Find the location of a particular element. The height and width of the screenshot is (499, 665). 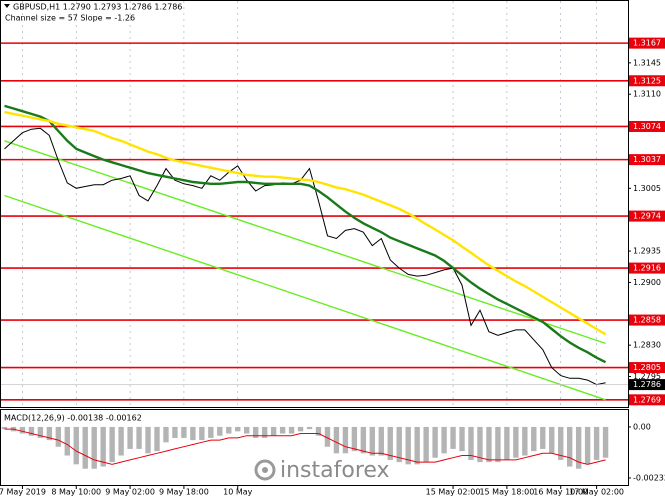

last-price-bg is located at coordinates (647, 385).